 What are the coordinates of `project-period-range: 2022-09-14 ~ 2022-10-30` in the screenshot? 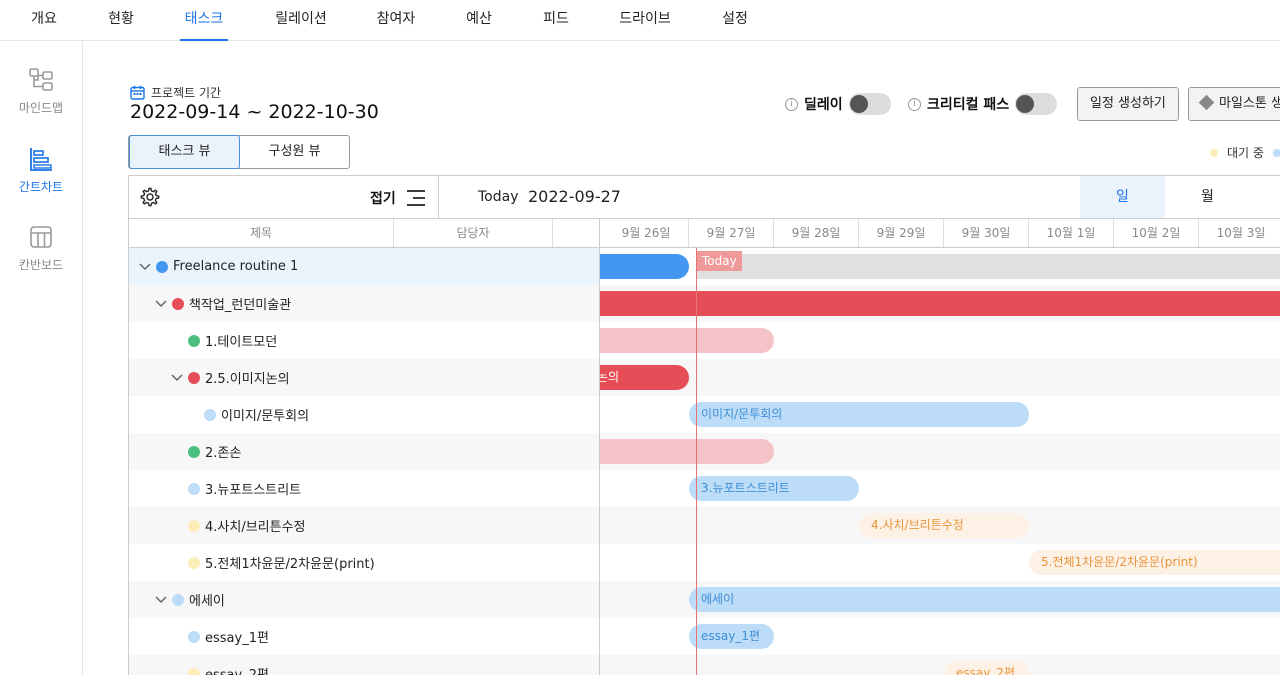 It's located at (254, 112).